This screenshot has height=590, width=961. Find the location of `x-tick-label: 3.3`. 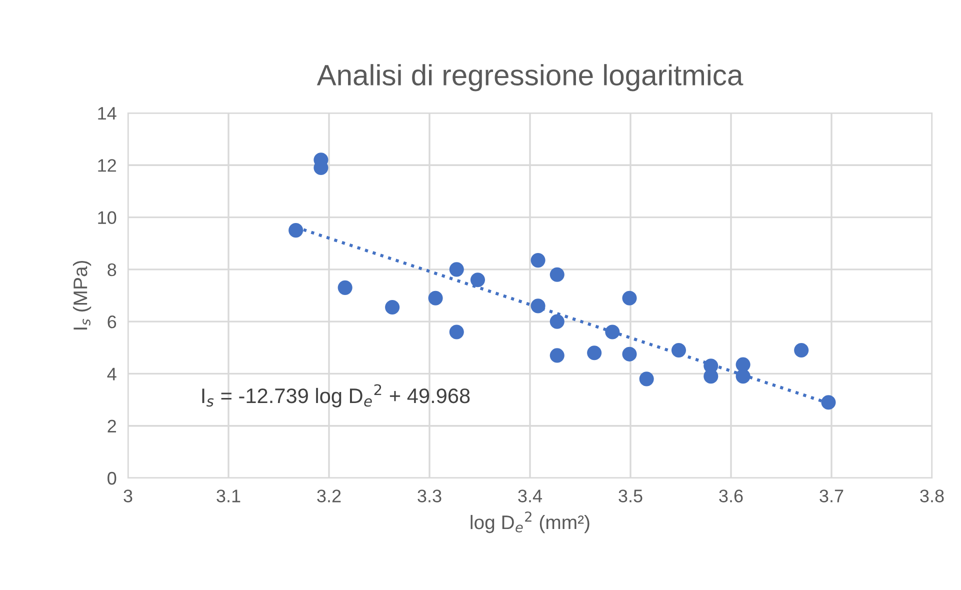

x-tick-label: 3.3 is located at coordinates (430, 496).